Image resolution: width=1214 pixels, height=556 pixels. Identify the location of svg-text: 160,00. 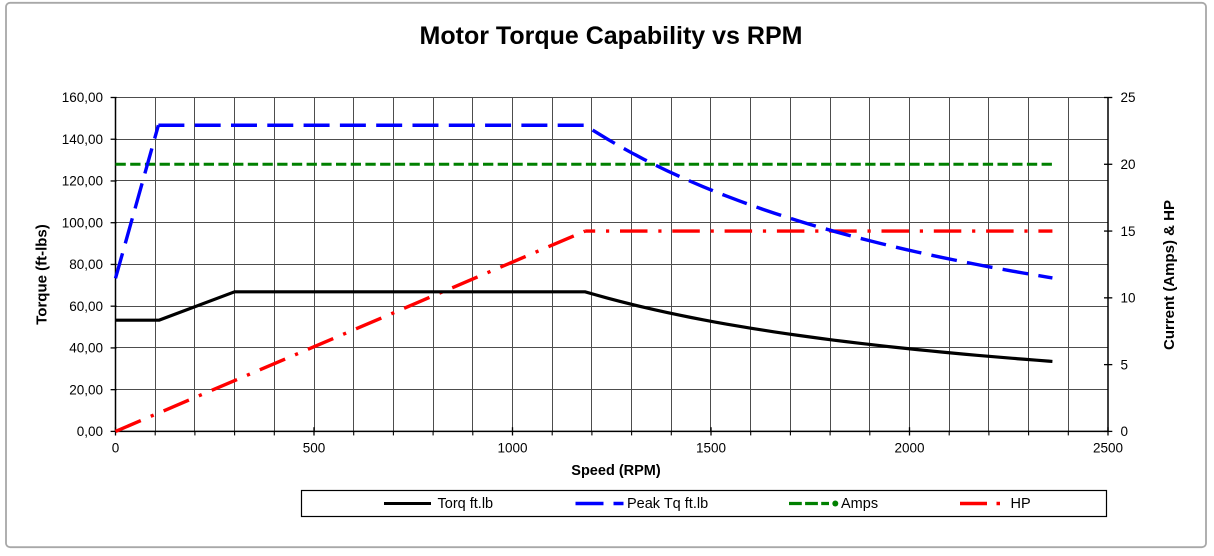
(82, 97).